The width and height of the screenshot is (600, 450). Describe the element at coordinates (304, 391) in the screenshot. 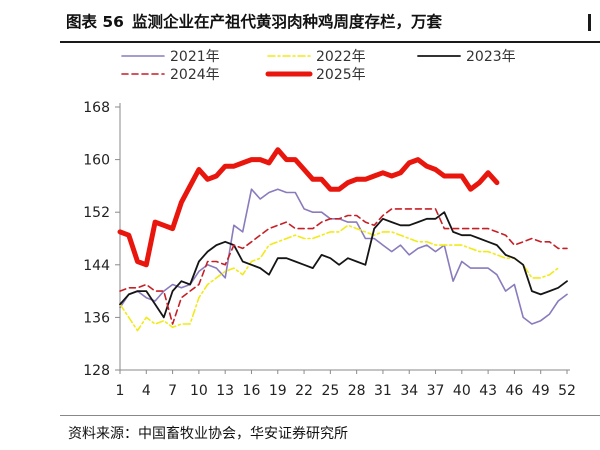

I see `x-tick-label: 22` at that location.